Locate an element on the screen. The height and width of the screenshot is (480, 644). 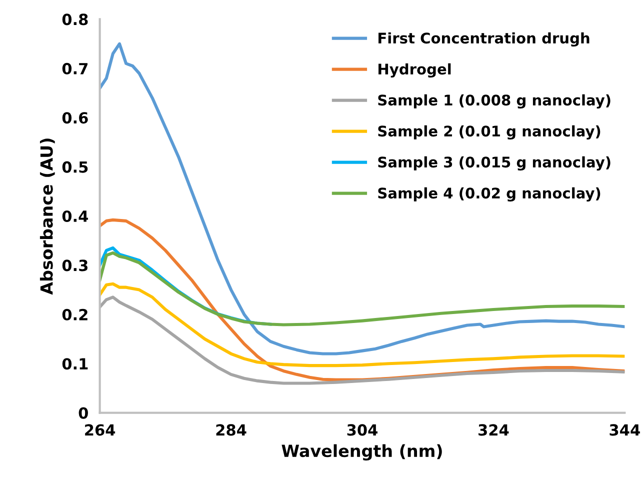
x-tick-label: 264 is located at coordinates (100, 430).